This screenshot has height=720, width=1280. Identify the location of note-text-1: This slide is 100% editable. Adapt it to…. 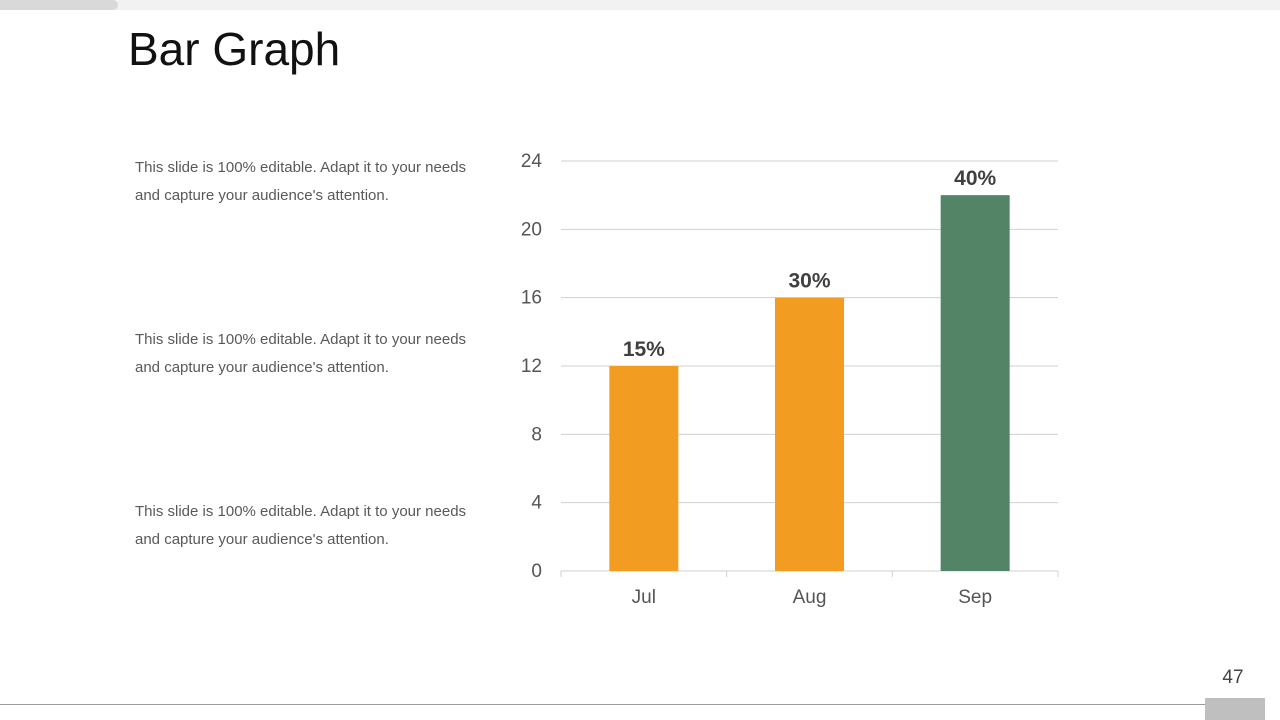
(301, 181).